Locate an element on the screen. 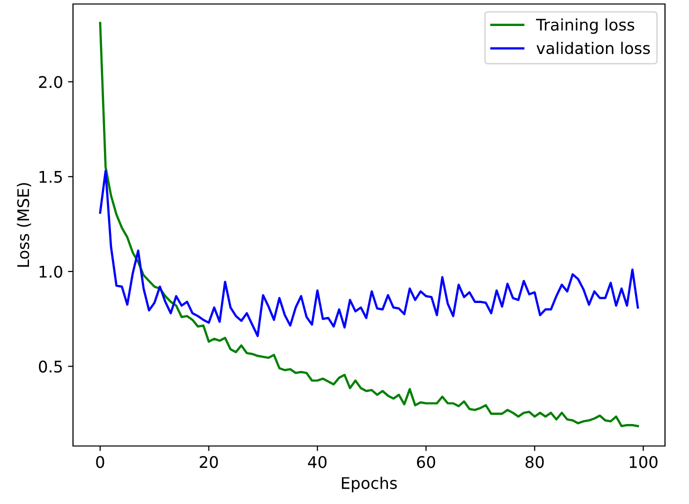 The width and height of the screenshot is (689, 504). x-tick-label: 60 is located at coordinates (426, 462).